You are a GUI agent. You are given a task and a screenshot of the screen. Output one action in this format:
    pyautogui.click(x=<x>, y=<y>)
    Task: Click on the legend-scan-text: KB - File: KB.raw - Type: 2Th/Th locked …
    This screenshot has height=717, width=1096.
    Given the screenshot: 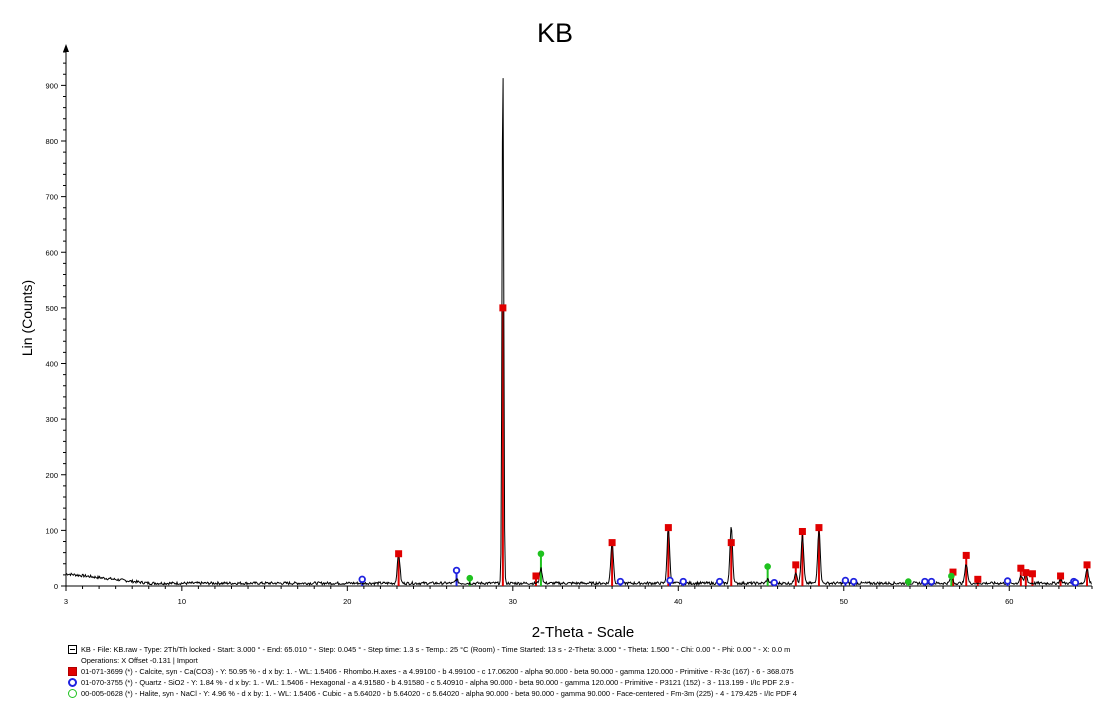 What is the action you would take?
    pyautogui.click(x=436, y=649)
    